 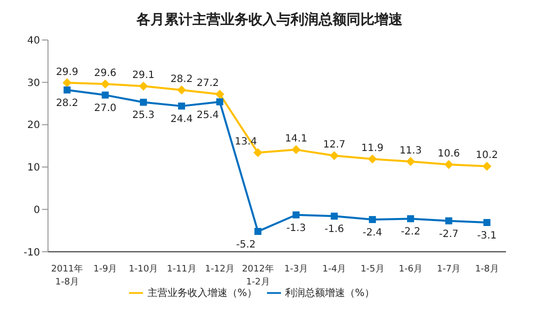 I want to click on data-label: 11.9, so click(x=372, y=148).